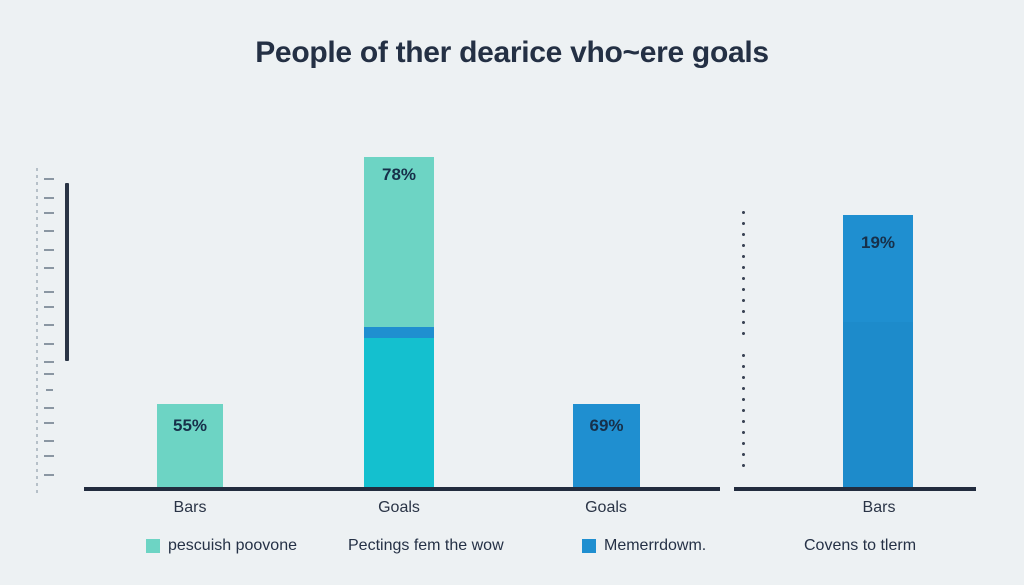  Describe the element at coordinates (399, 332) in the screenshot. I see `bar-segment-divider` at that location.